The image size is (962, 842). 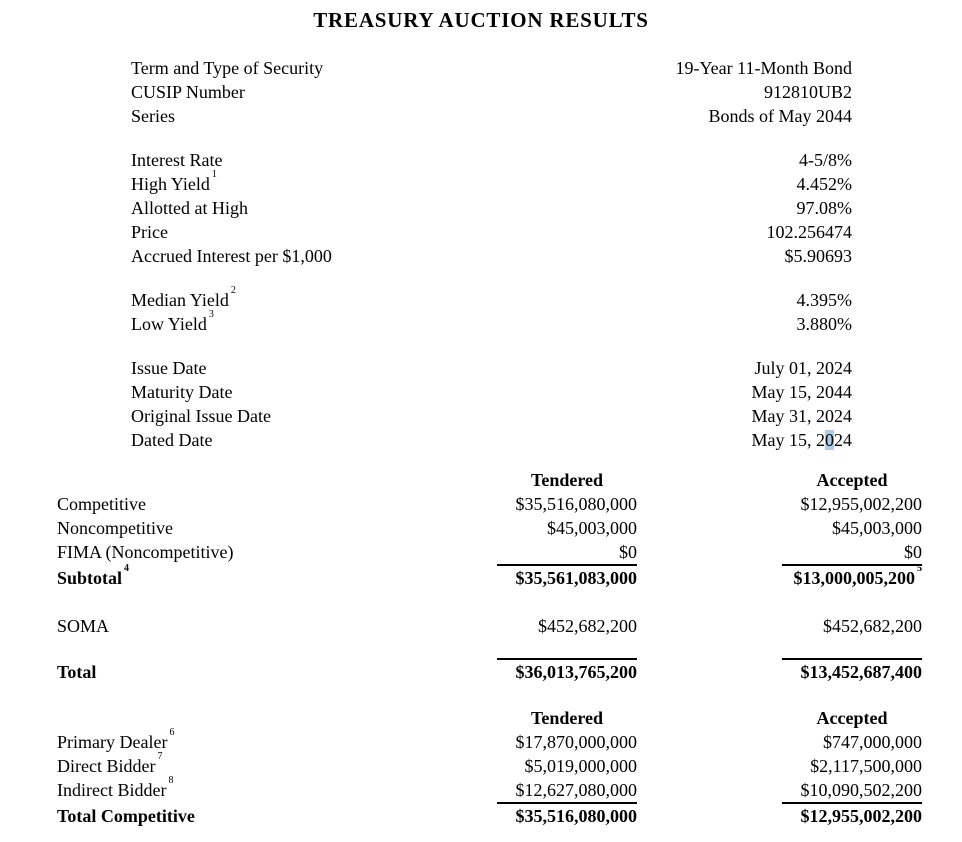 I want to click on footnote-ref-7: 7, so click(x=160, y=756).